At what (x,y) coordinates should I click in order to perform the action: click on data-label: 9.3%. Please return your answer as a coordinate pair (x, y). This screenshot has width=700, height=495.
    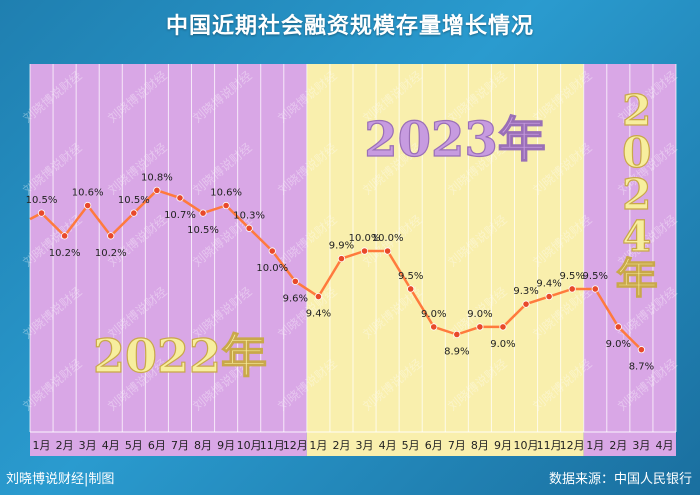
    Looking at the image, I should click on (525, 291).